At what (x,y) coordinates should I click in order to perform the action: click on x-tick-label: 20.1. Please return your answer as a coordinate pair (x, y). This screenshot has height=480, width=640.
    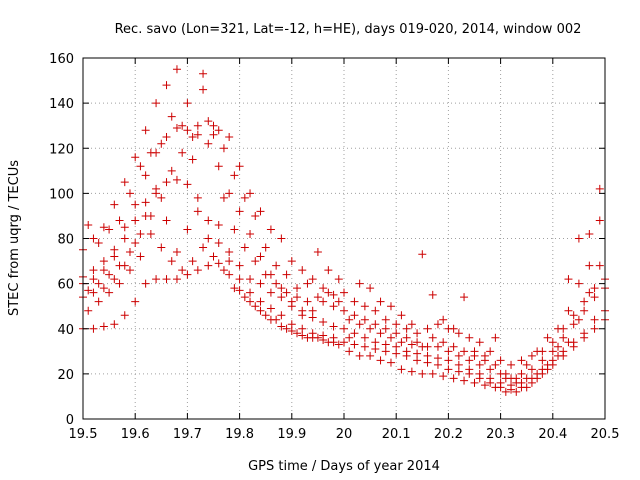
    Looking at the image, I should click on (396, 434).